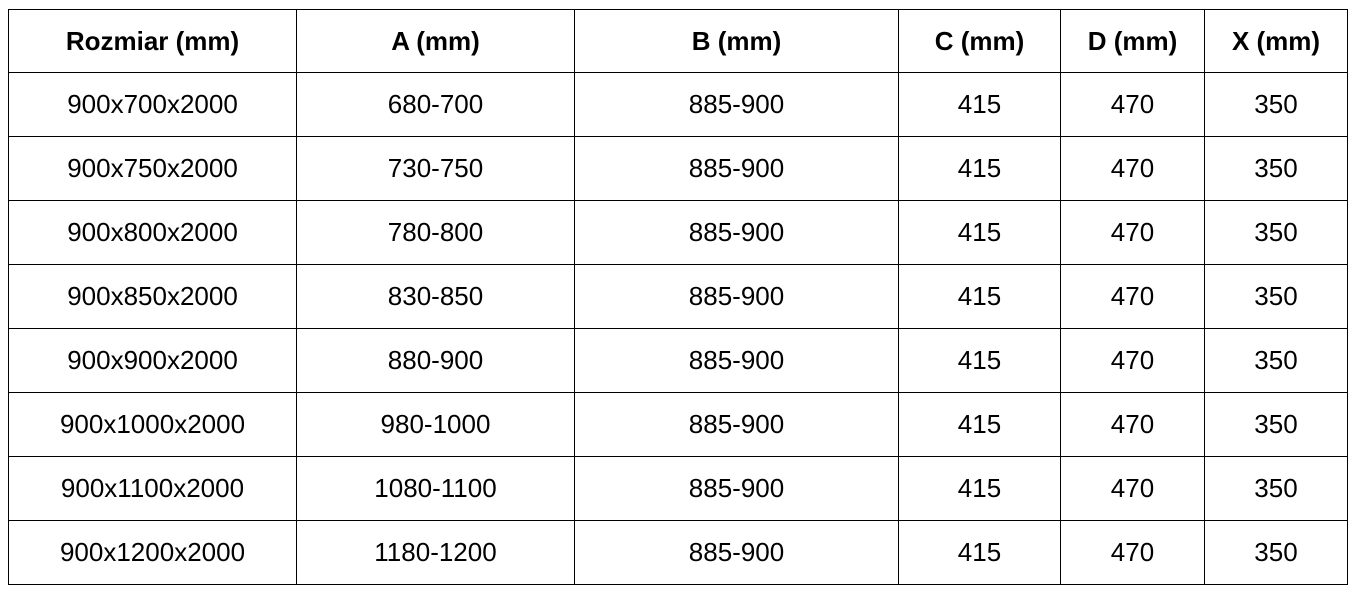  I want to click on table-row: 900x750x2000 730-750 885-900 415 470 350, so click(678, 168).